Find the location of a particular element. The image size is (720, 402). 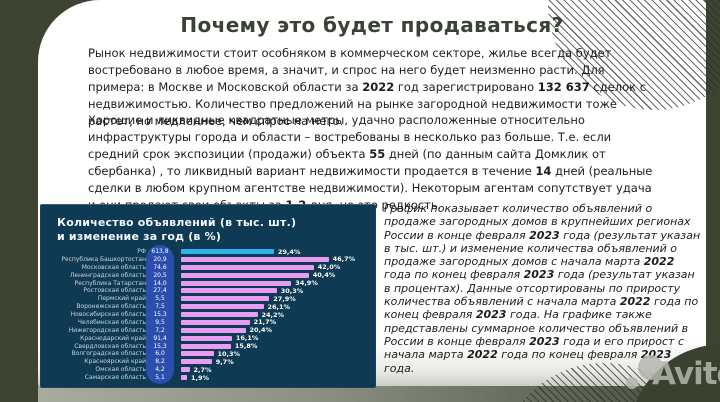

chart-row: Воронежская область 7,5 26,1% is located at coordinates (211, 306).